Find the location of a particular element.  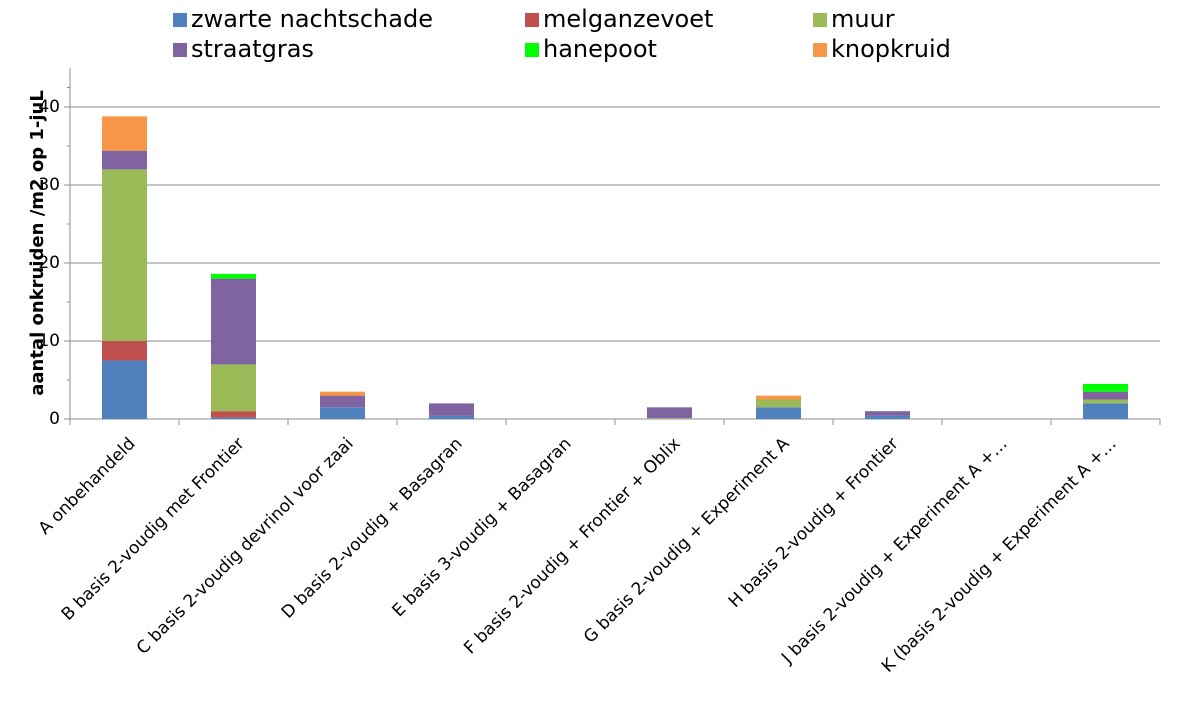

y-axis-label: aantal onkruiden /m2 op 1-juL is located at coordinates (37, 243).